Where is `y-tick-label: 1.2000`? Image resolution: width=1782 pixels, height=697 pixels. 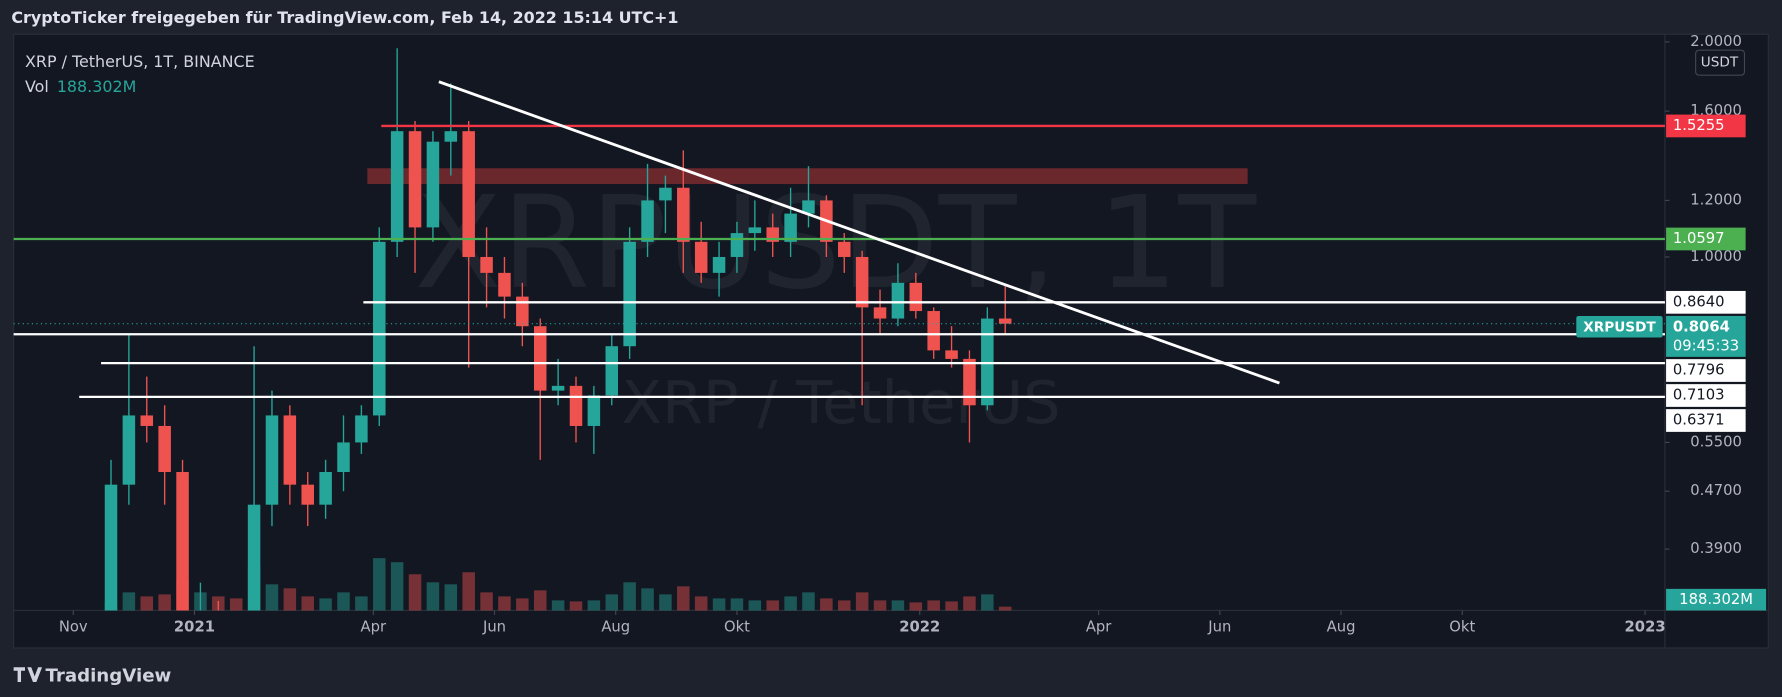
y-tick-label: 1.2000 is located at coordinates (1716, 199).